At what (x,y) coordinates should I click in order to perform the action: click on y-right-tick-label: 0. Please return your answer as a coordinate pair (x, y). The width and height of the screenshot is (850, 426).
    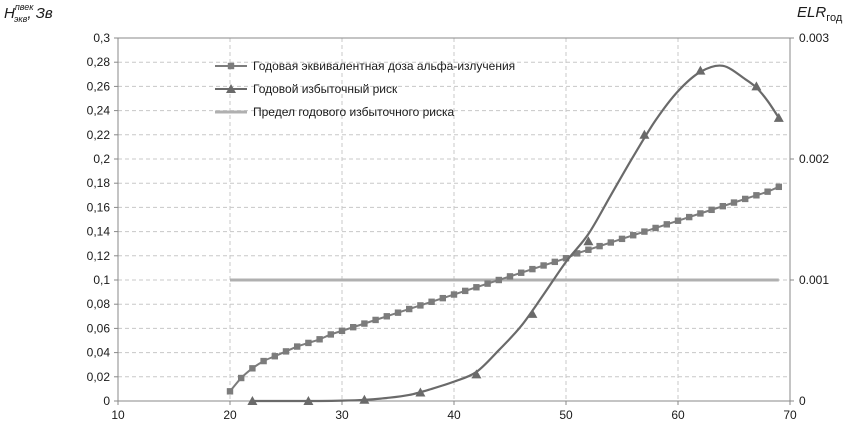
    Looking at the image, I should click on (802, 401).